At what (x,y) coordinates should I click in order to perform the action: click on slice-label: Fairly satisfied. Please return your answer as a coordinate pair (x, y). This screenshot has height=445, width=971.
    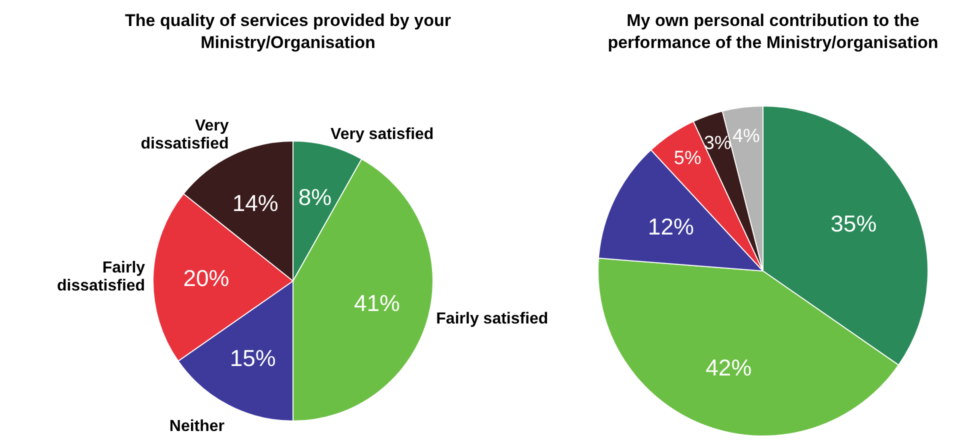
    Looking at the image, I should click on (492, 319).